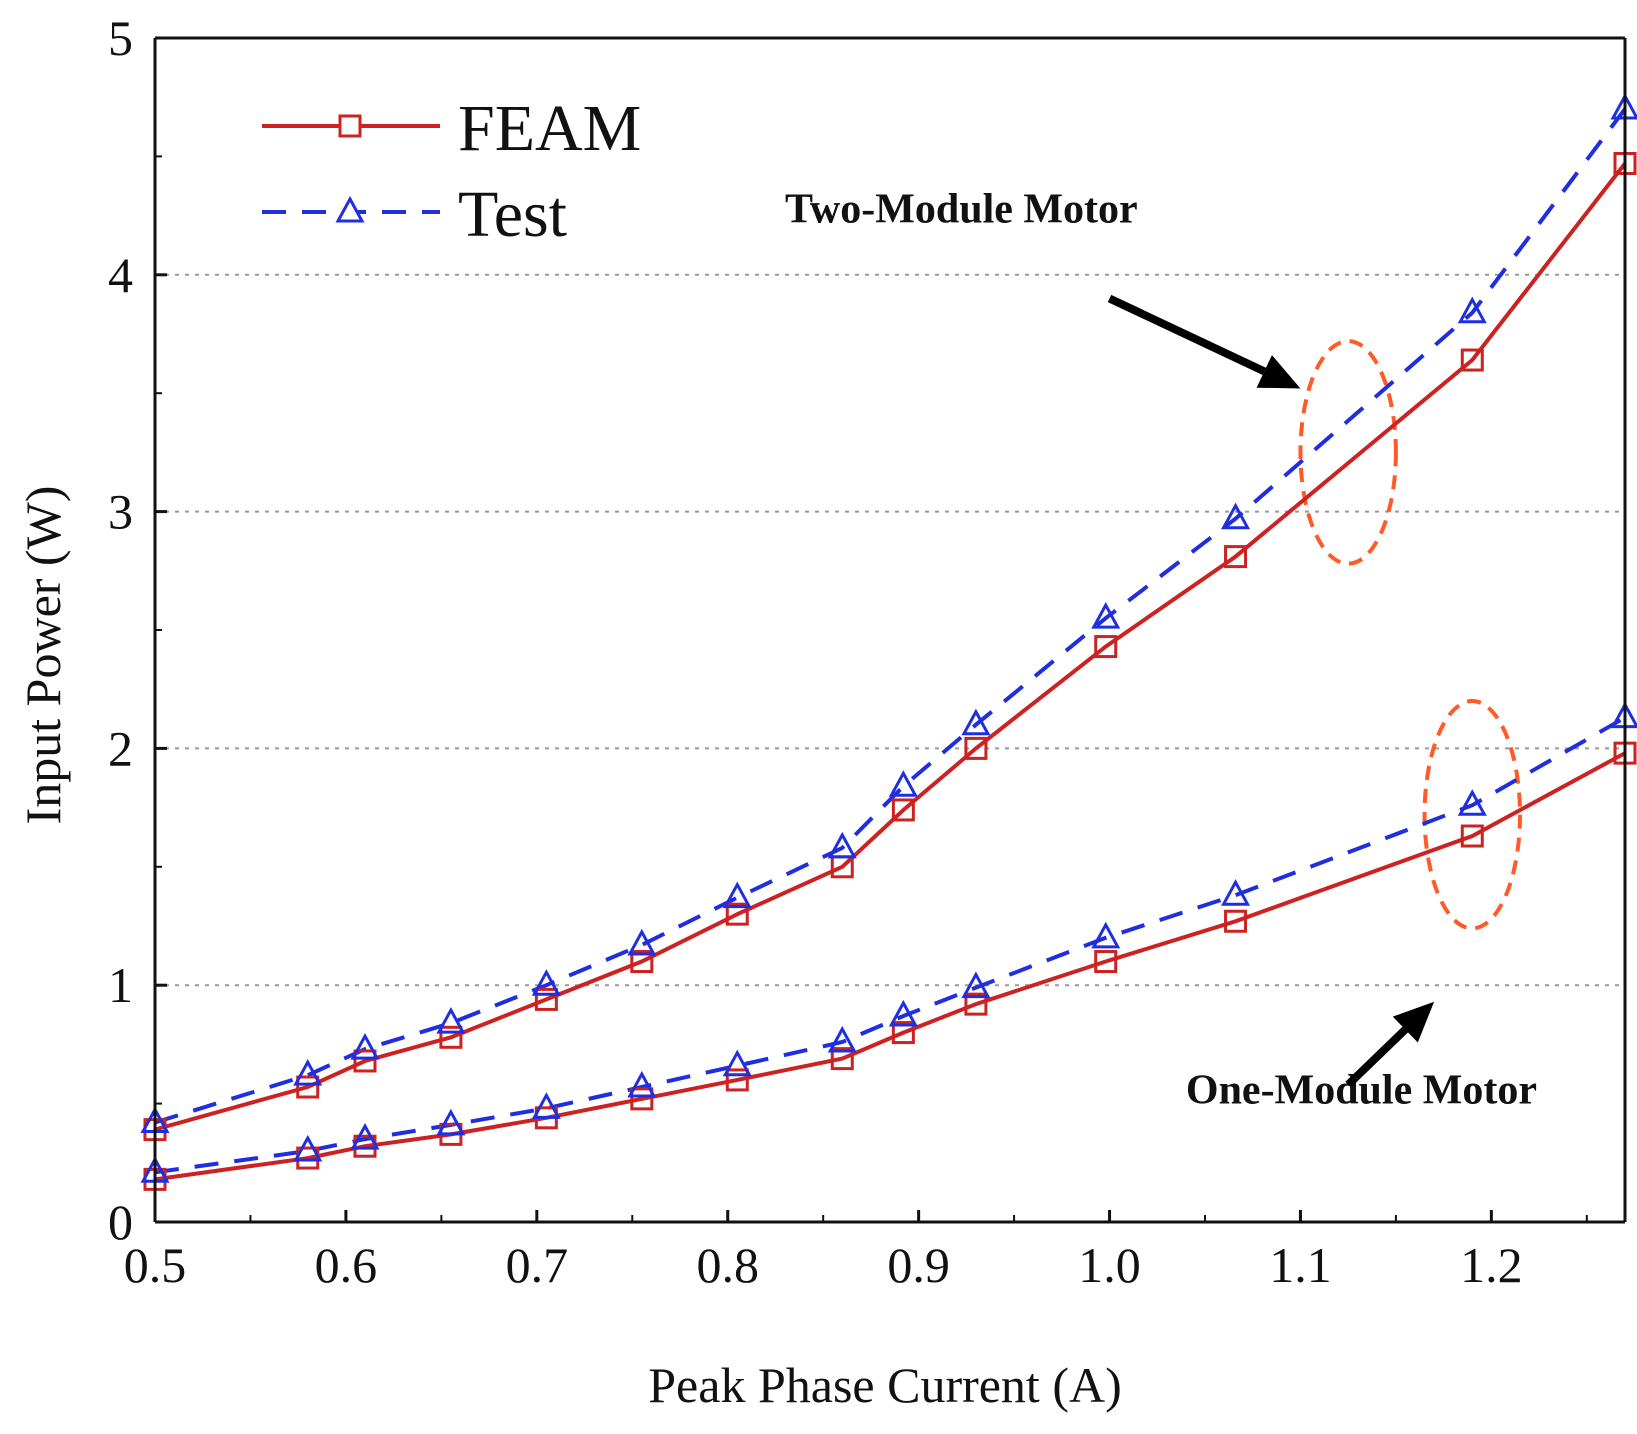 This screenshot has width=1637, height=1434. Describe the element at coordinates (1410, 635) in the screenshot. I see `highlight-ellipses` at that location.